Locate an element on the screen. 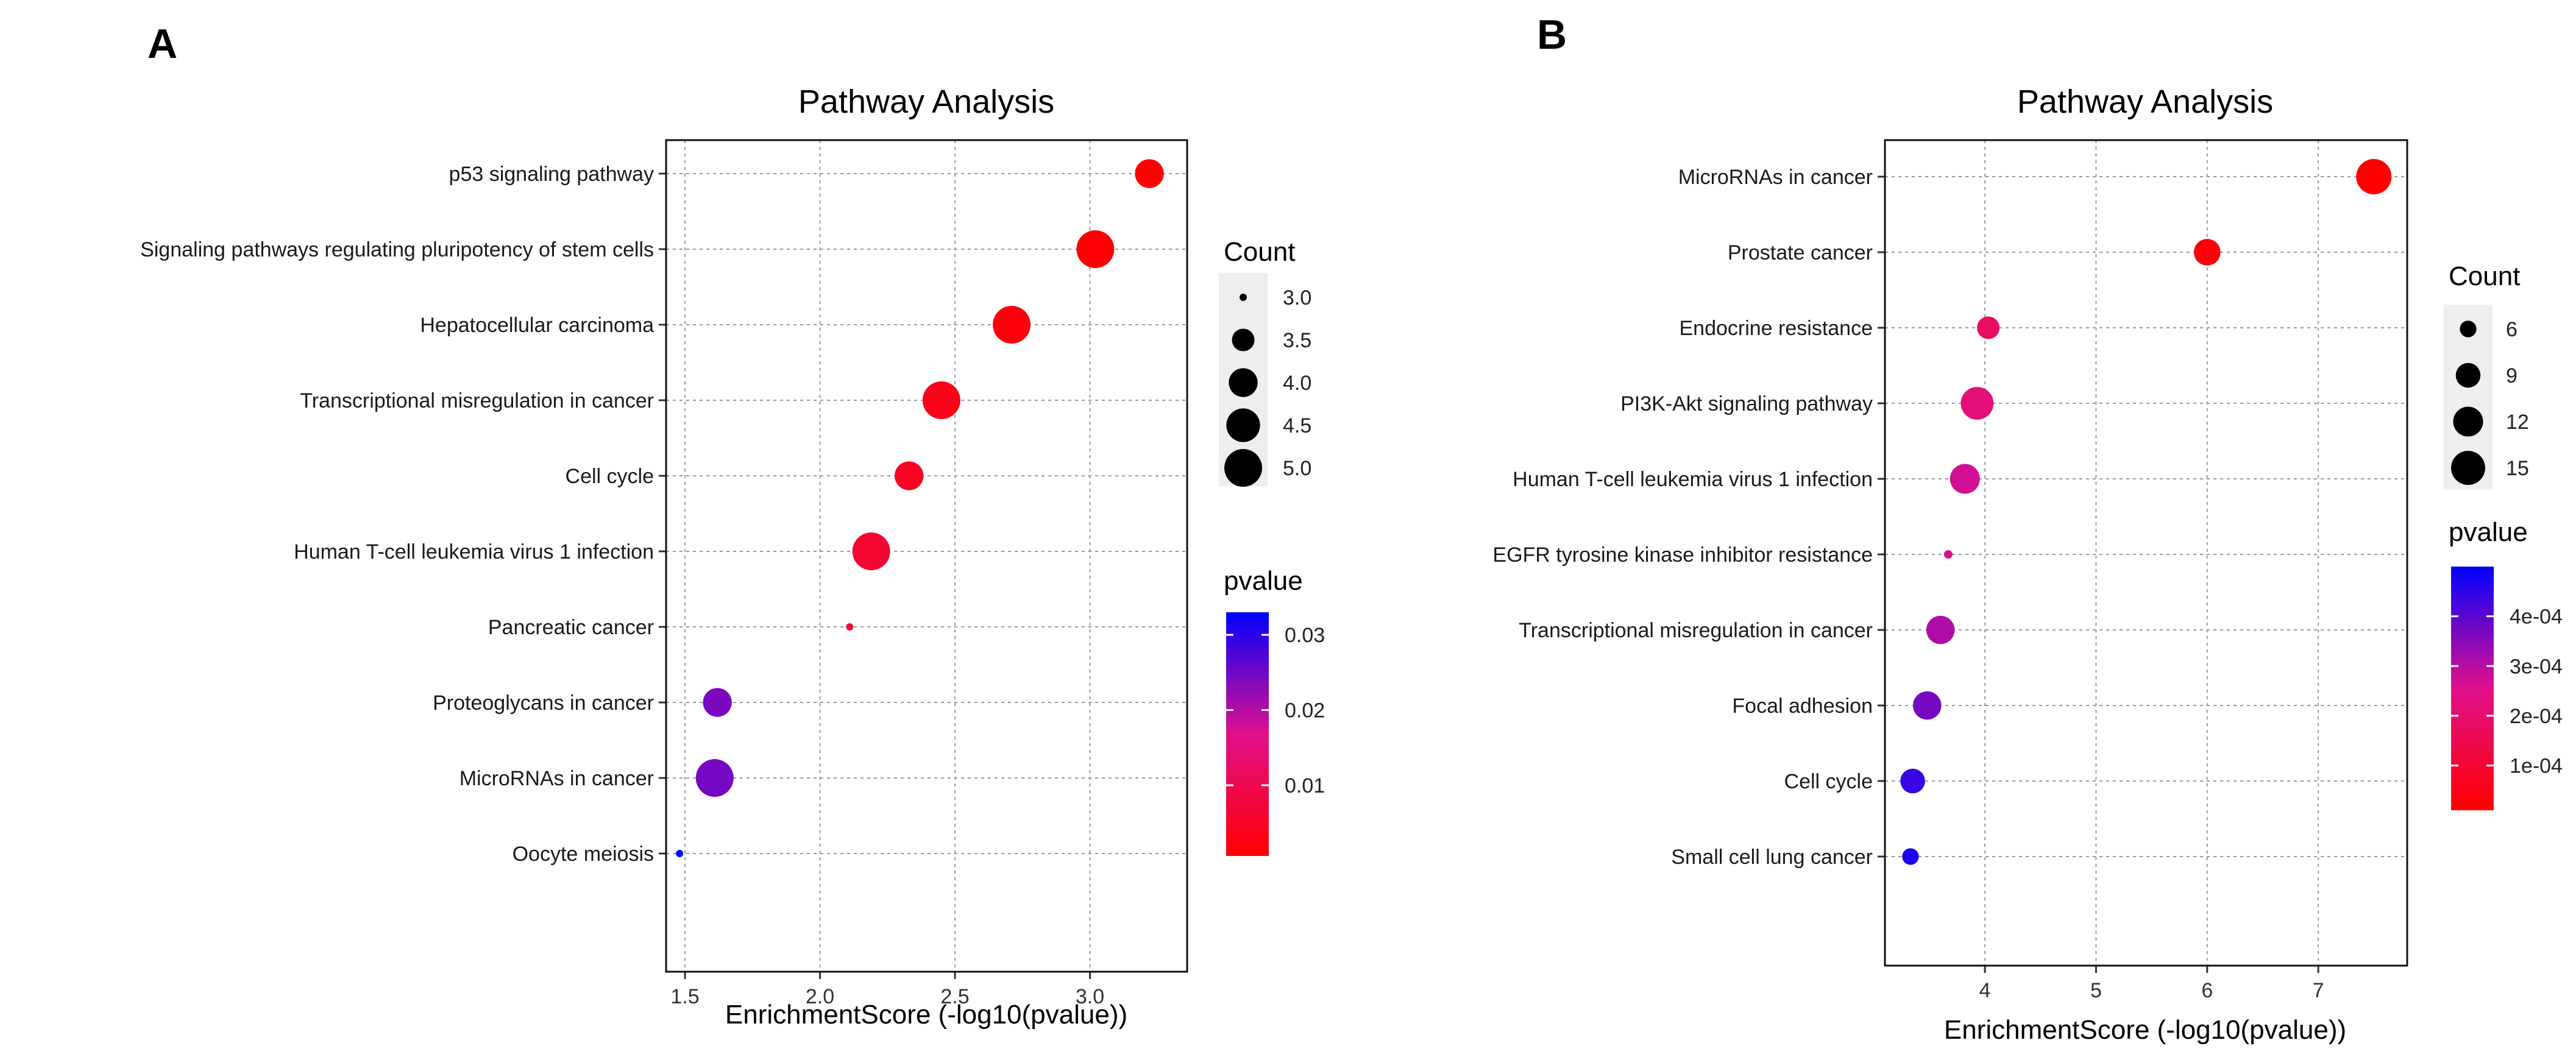  panel-a-x-tick-label: 2.5 is located at coordinates (955, 996).